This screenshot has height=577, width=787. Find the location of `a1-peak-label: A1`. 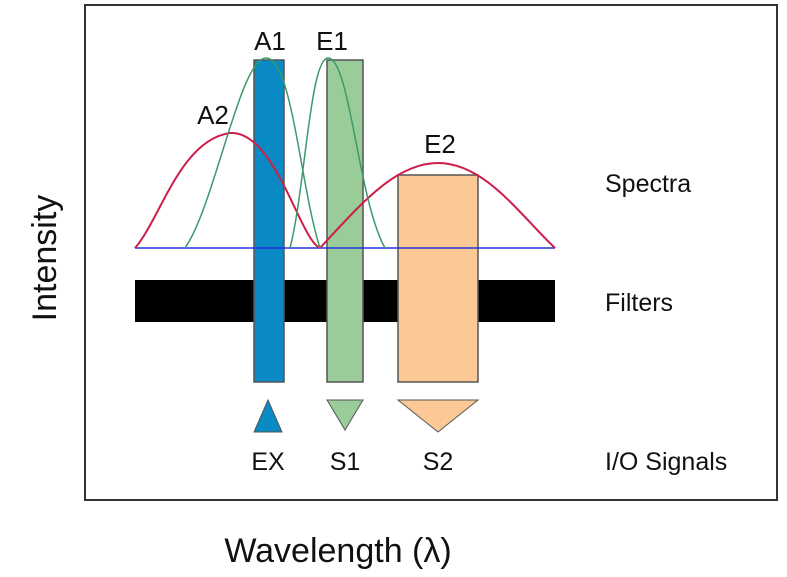

a1-peak-label: A1 is located at coordinates (270, 41).